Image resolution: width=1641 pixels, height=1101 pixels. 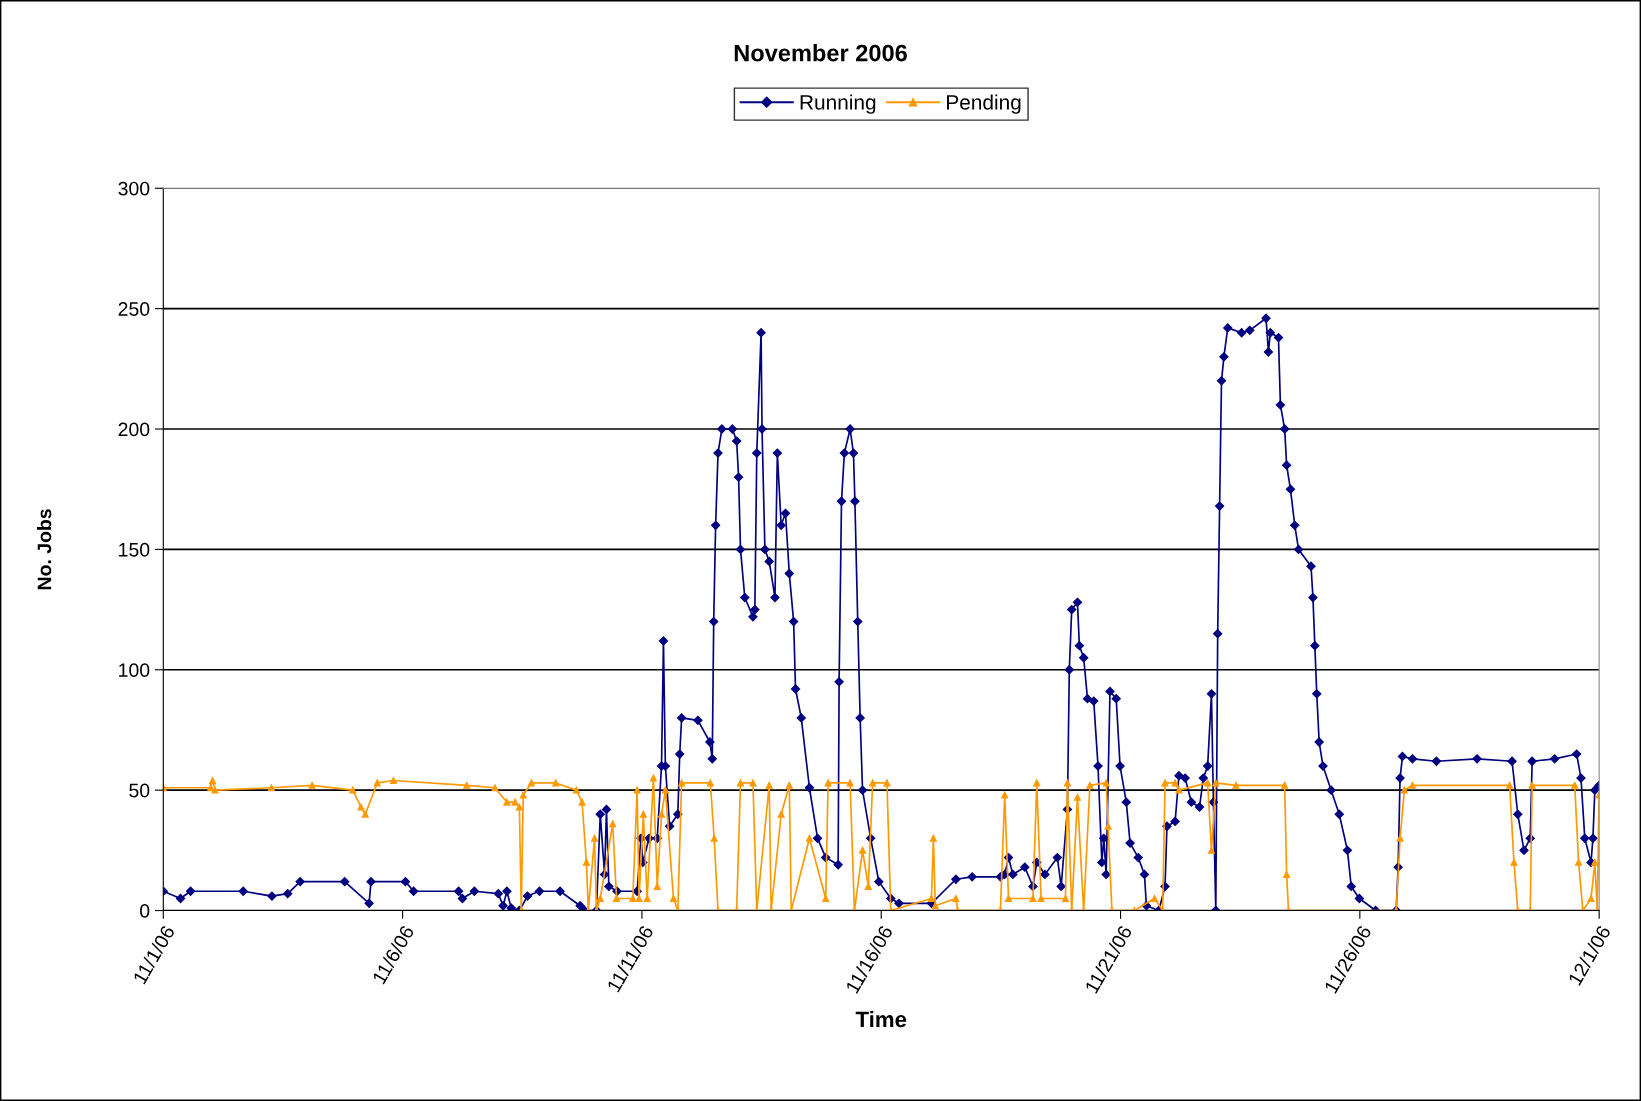 I want to click on y-tick-label: 50, so click(x=139, y=790).